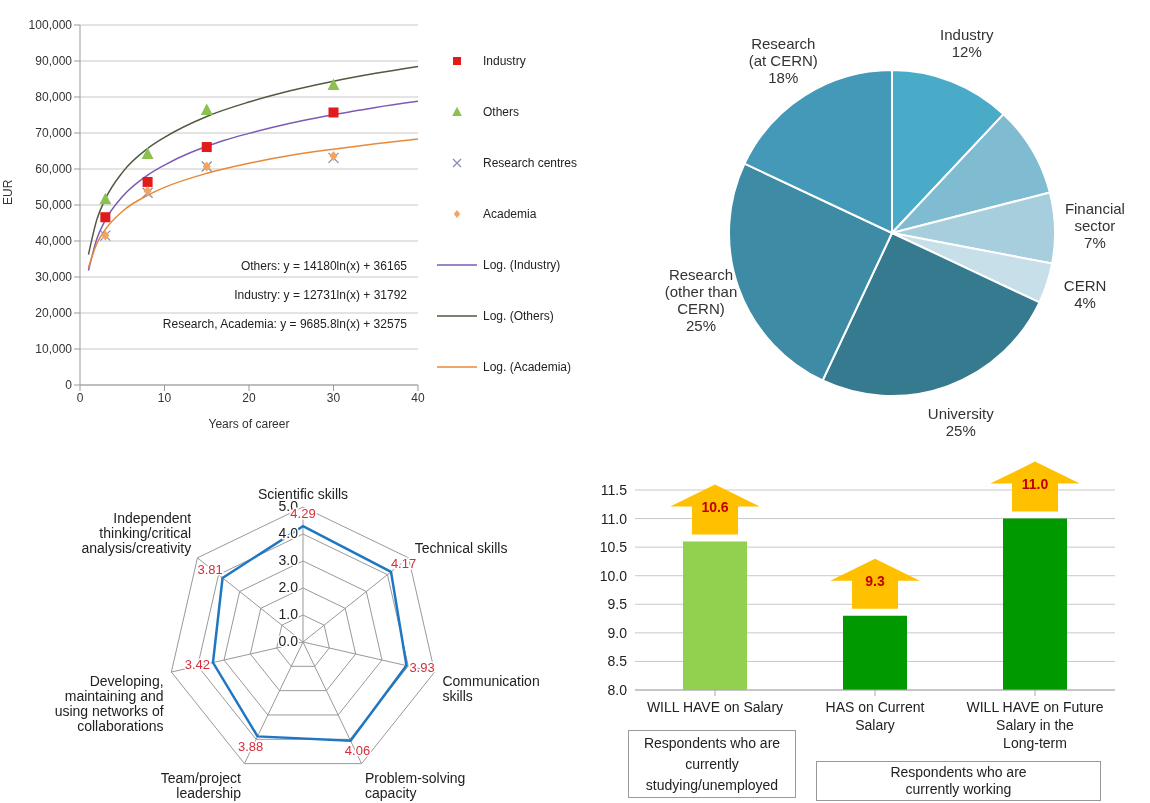 The image size is (1150, 803). What do you see at coordinates (303, 493) in the screenshot?
I see `spoke-label: Scientific skills` at bounding box center [303, 493].